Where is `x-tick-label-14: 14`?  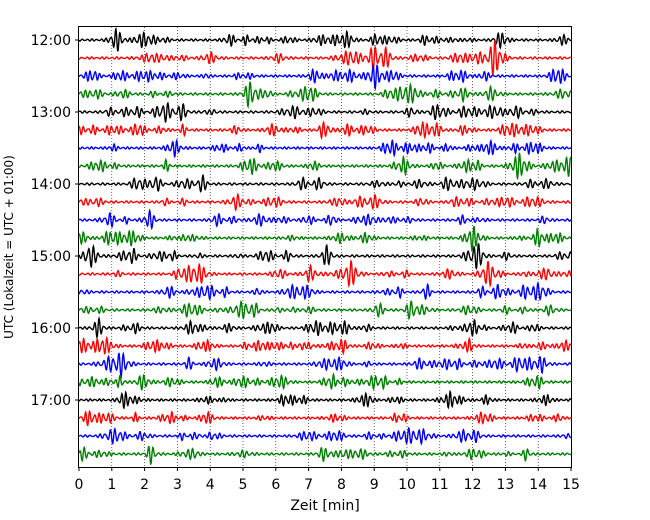 x-tick-label-14: 14 is located at coordinates (538, 485).